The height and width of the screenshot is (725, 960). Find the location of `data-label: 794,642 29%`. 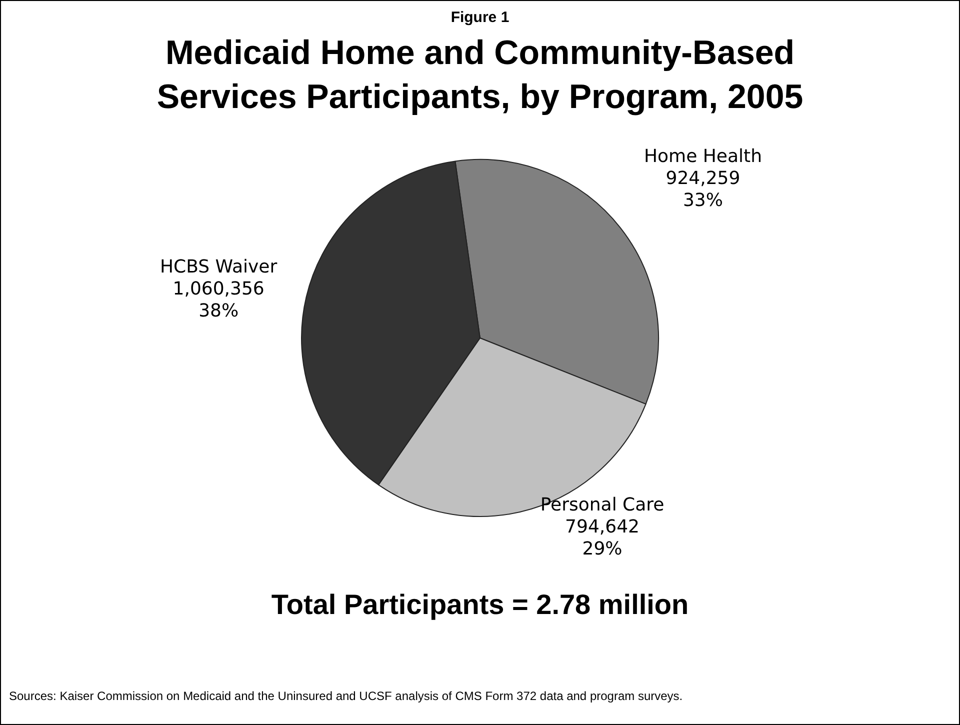

data-label: 794,642 29% is located at coordinates (602, 538).